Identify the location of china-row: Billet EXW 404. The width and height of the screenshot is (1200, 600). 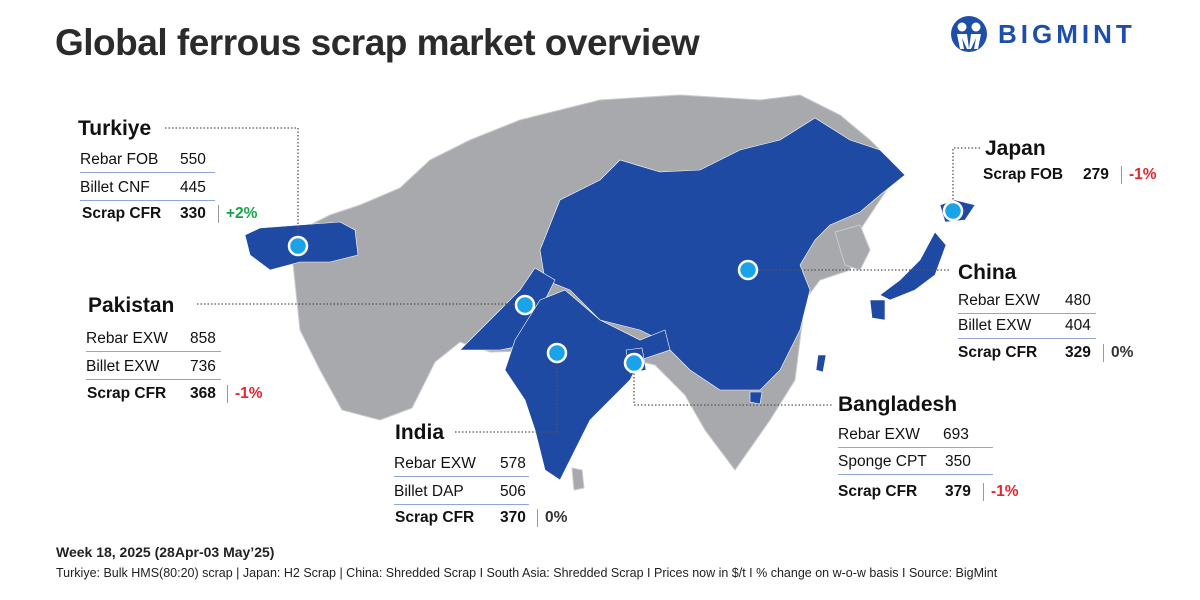
(1027, 326).